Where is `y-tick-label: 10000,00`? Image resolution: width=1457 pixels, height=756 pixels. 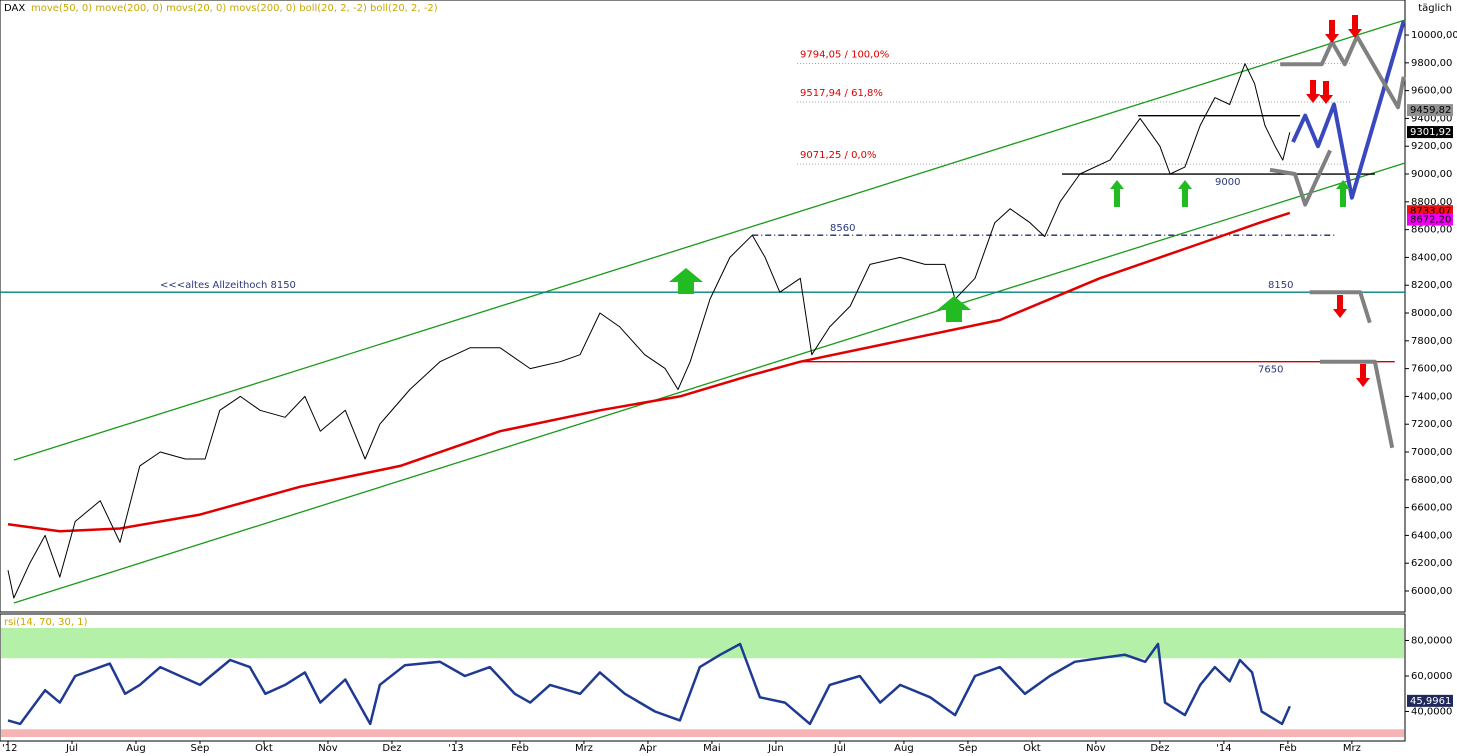 y-tick-label: 10000,00 is located at coordinates (1434, 35).